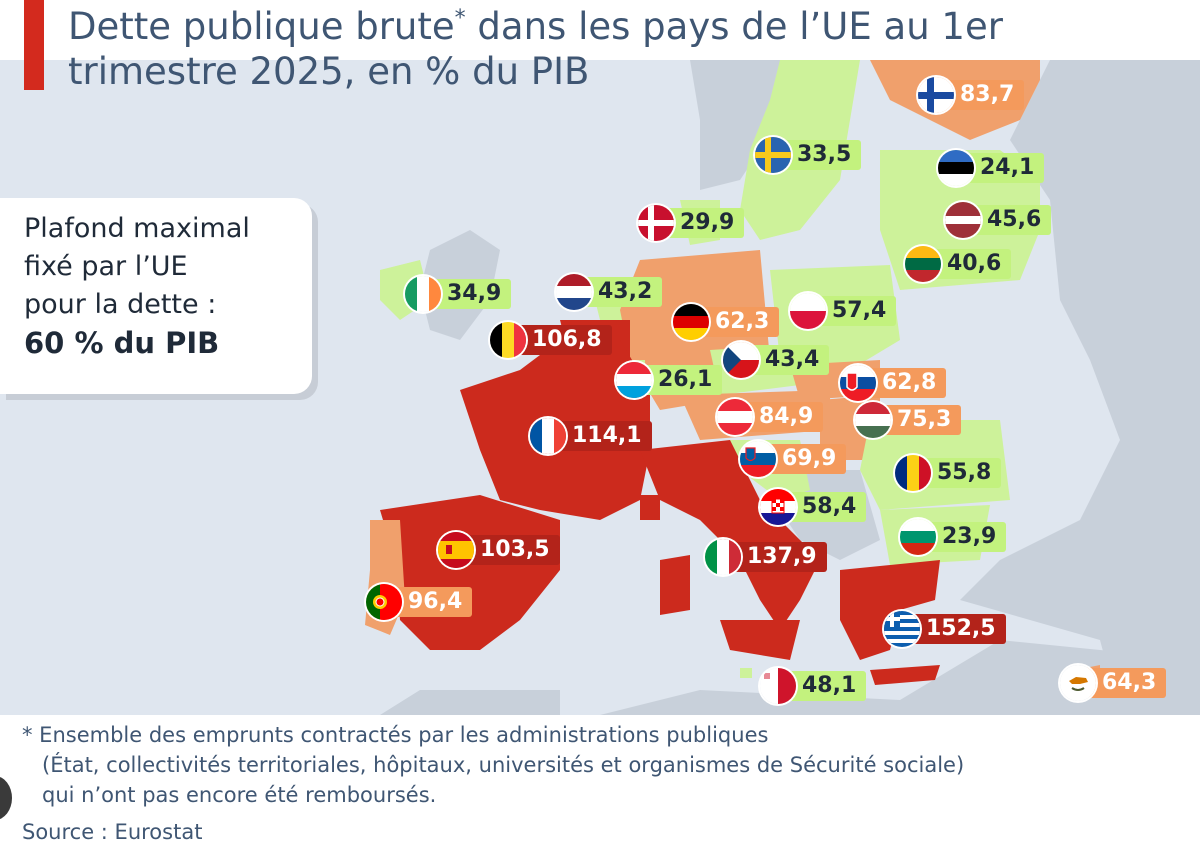 This screenshot has width=1200, height=864. I want to click on title-asterisk: *, so click(460, 18).